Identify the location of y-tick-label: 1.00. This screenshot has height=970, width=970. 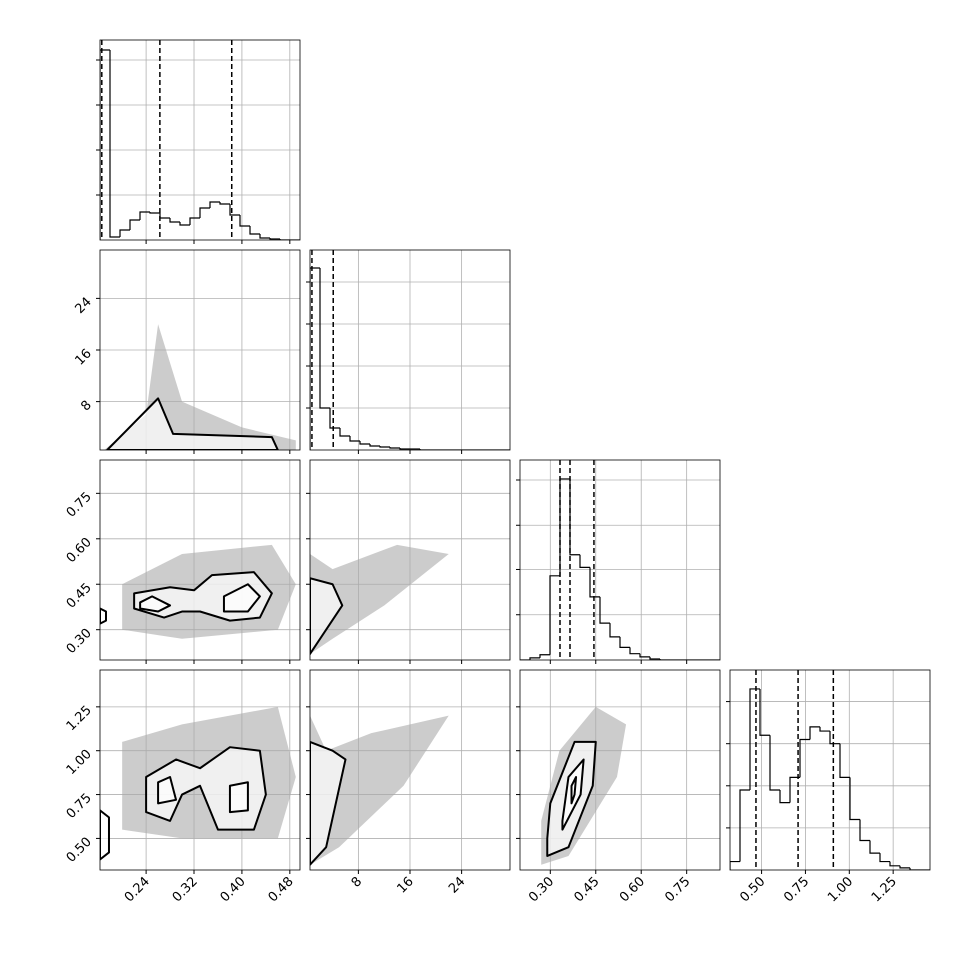
(79, 762).